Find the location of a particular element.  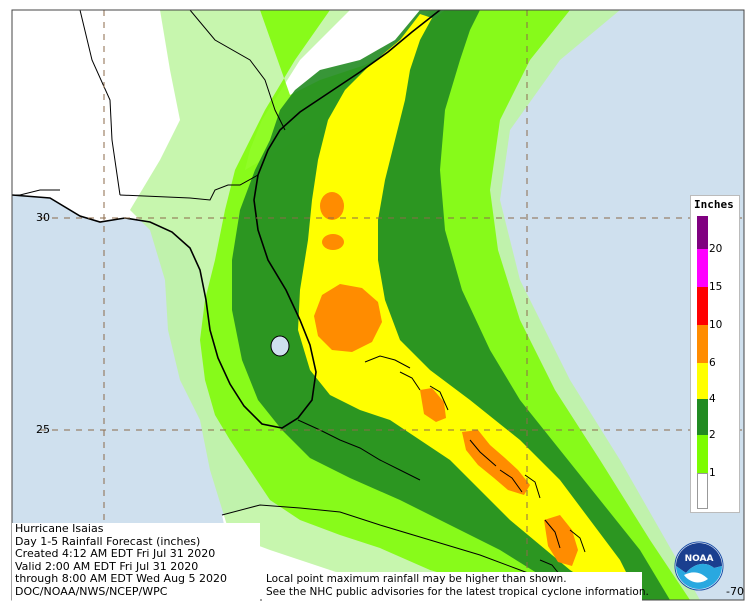

noaa-logo-icon: NOAA is located at coordinates (699, 566).